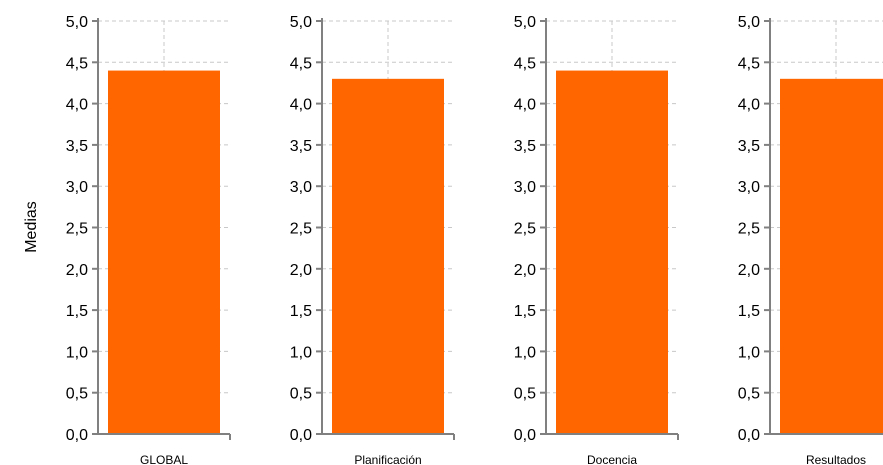 Image resolution: width=883 pixels, height=465 pixels. I want to click on category-label: Docencia, so click(612, 459).